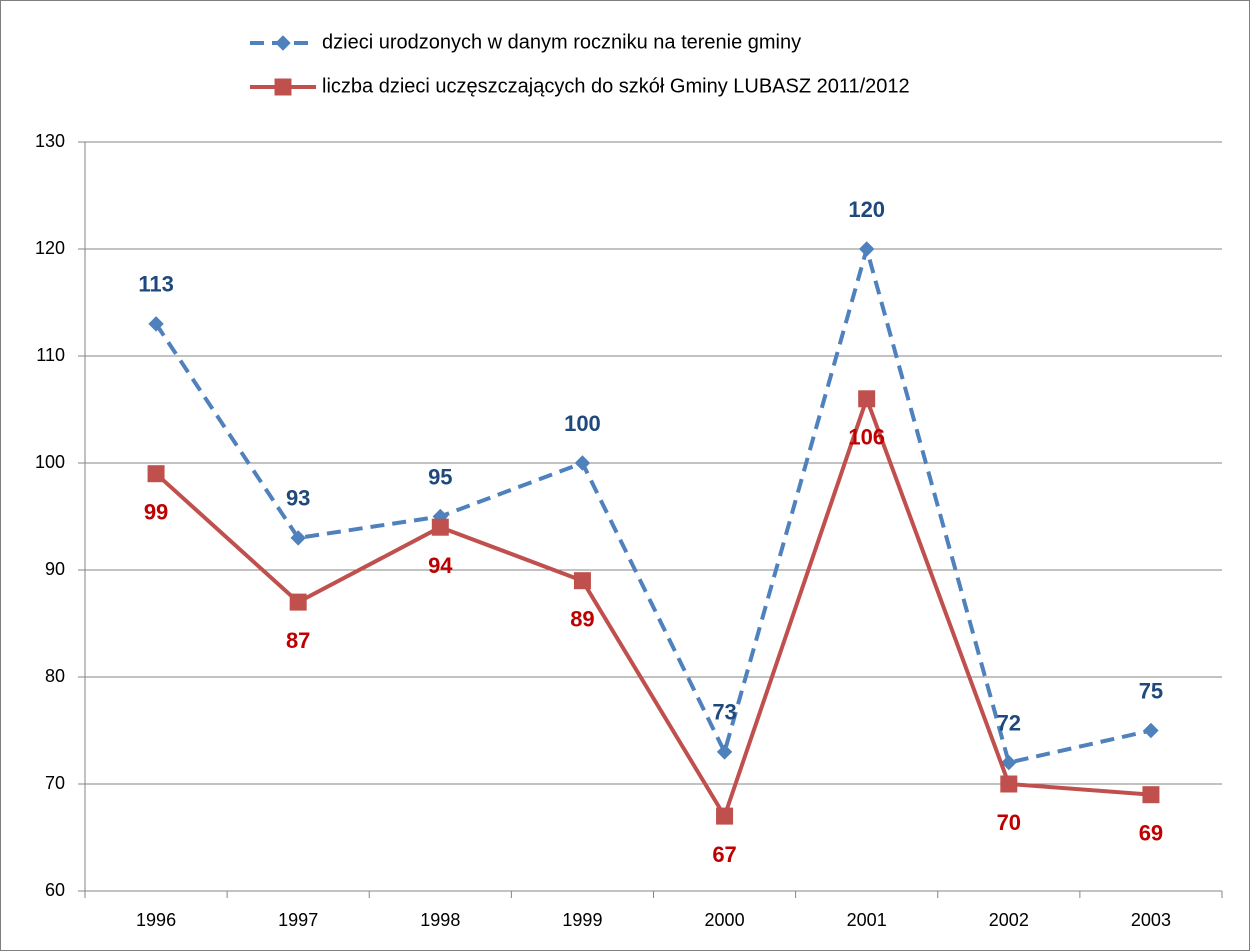 The height and width of the screenshot is (951, 1250). Describe the element at coordinates (298, 498) in the screenshot. I see `data-label: 93` at that location.